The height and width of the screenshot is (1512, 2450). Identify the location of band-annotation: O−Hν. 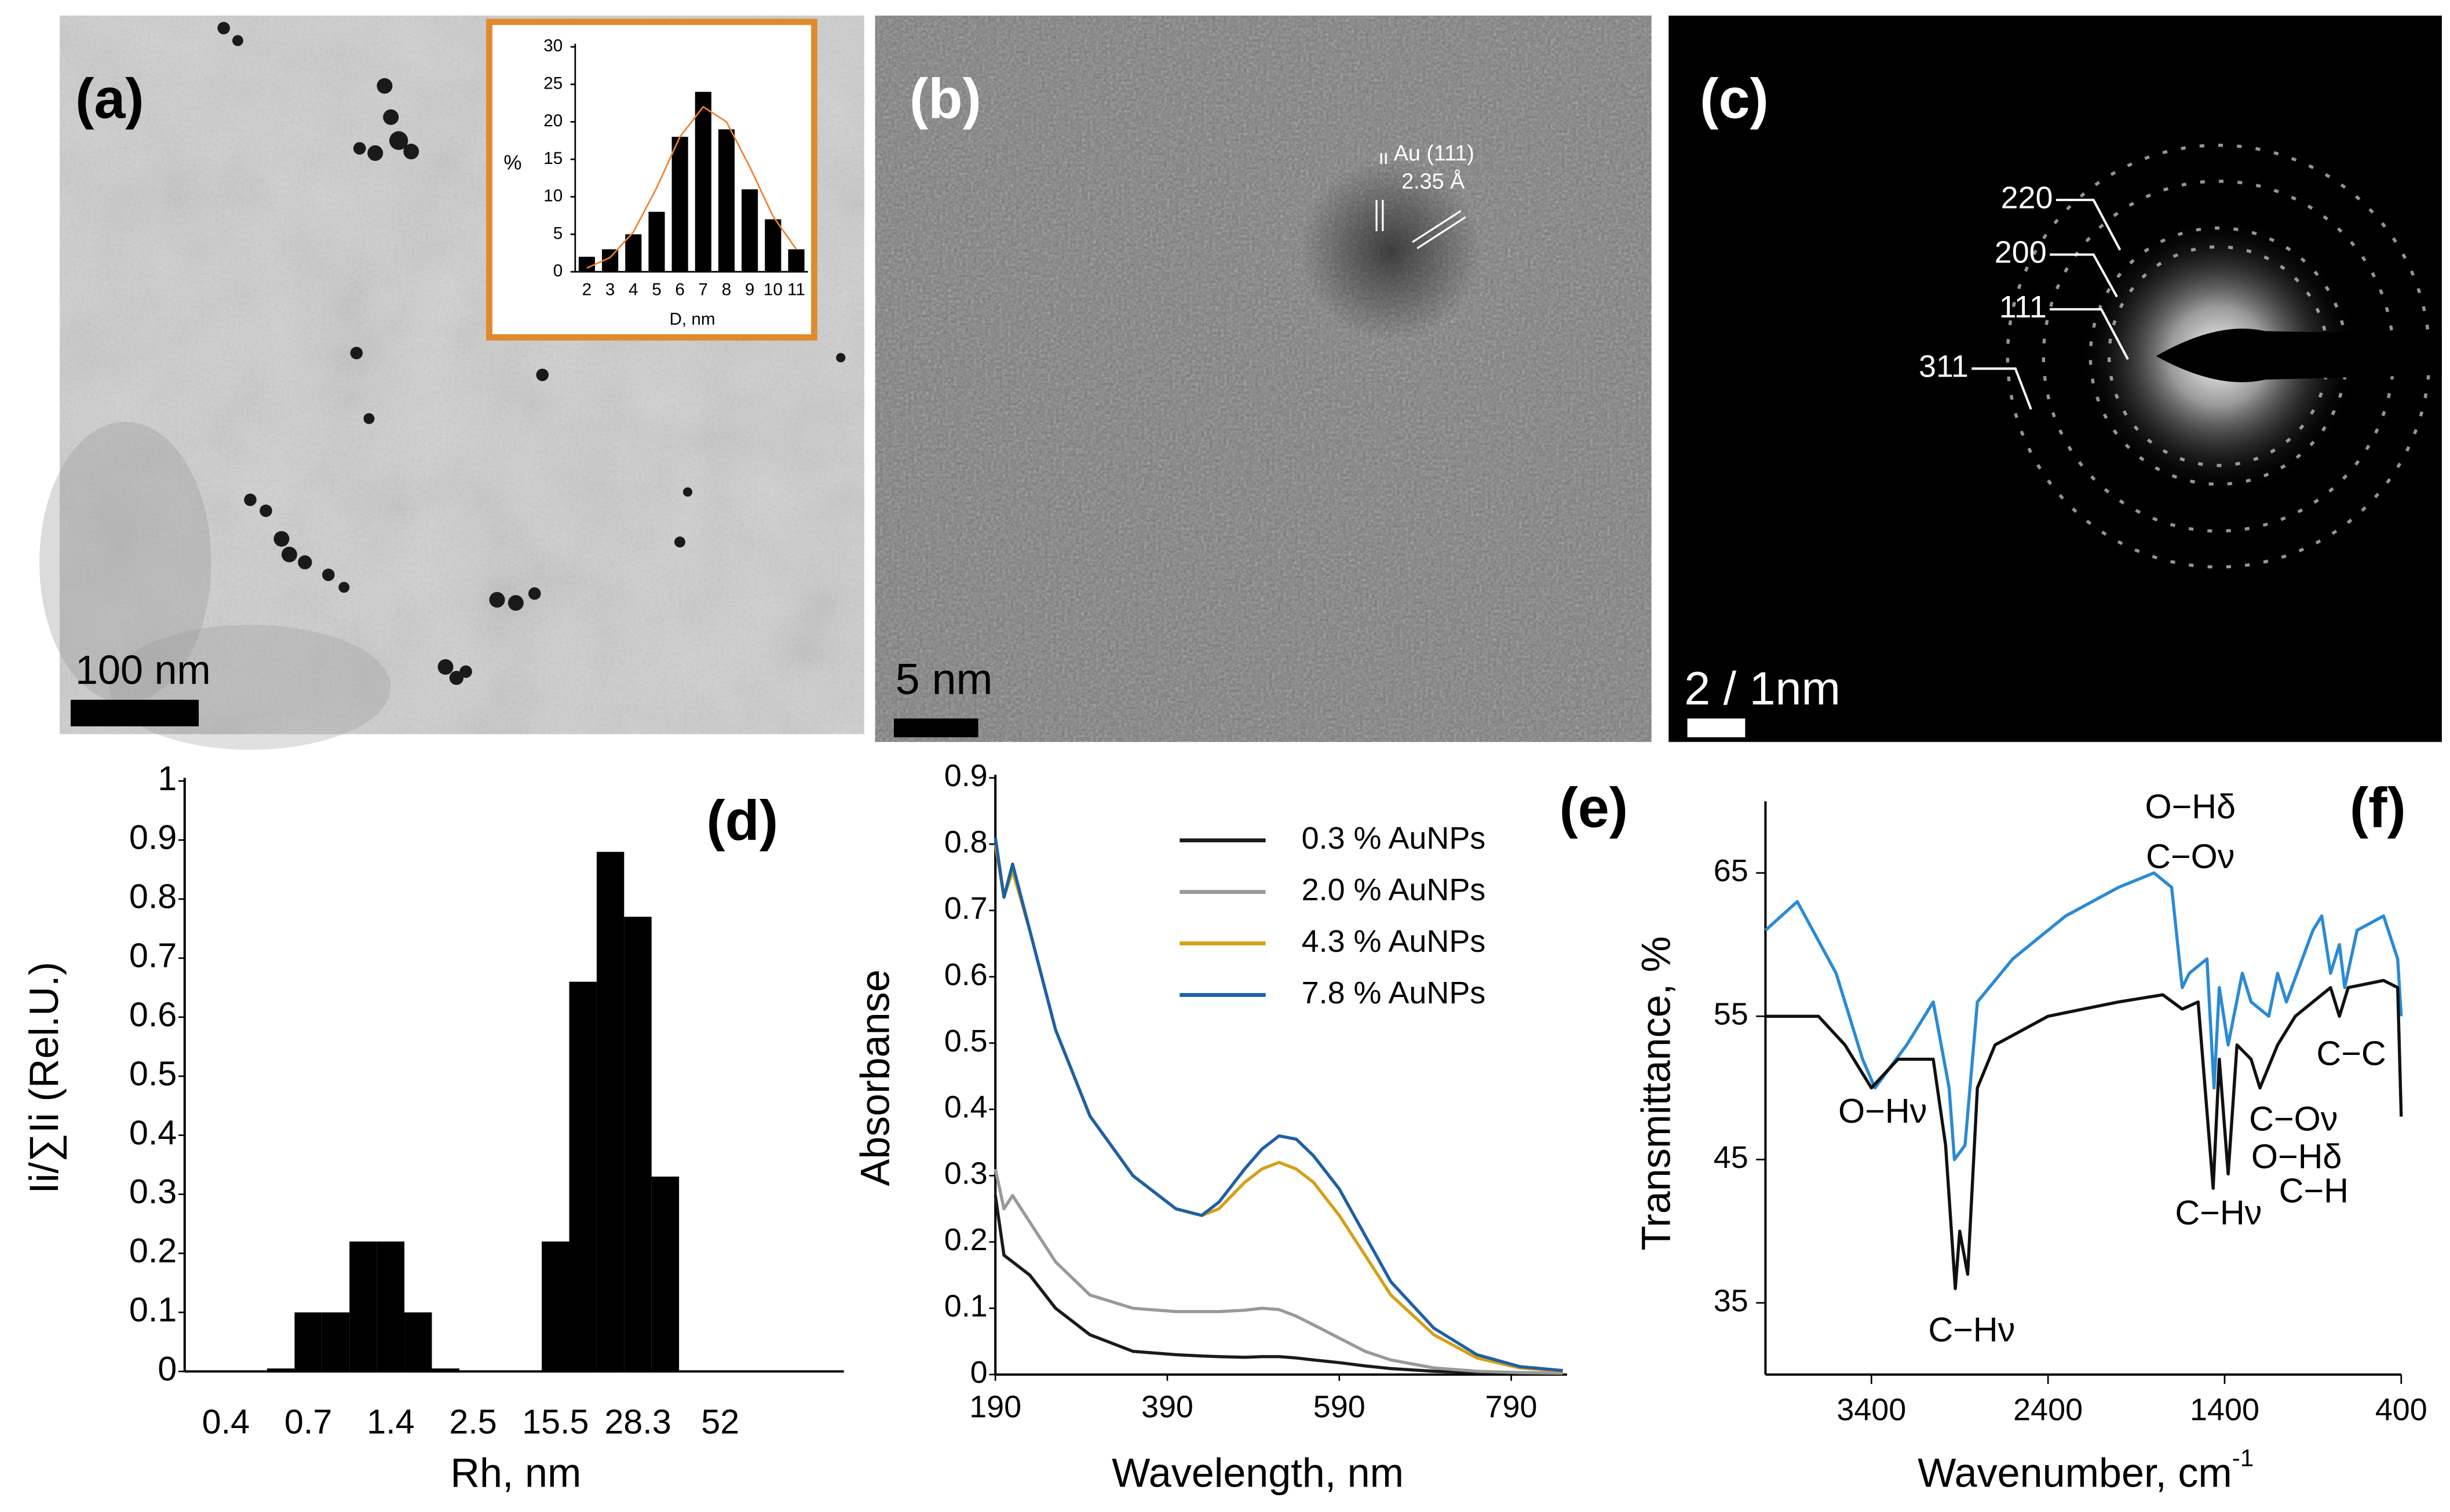
(1882, 1111).